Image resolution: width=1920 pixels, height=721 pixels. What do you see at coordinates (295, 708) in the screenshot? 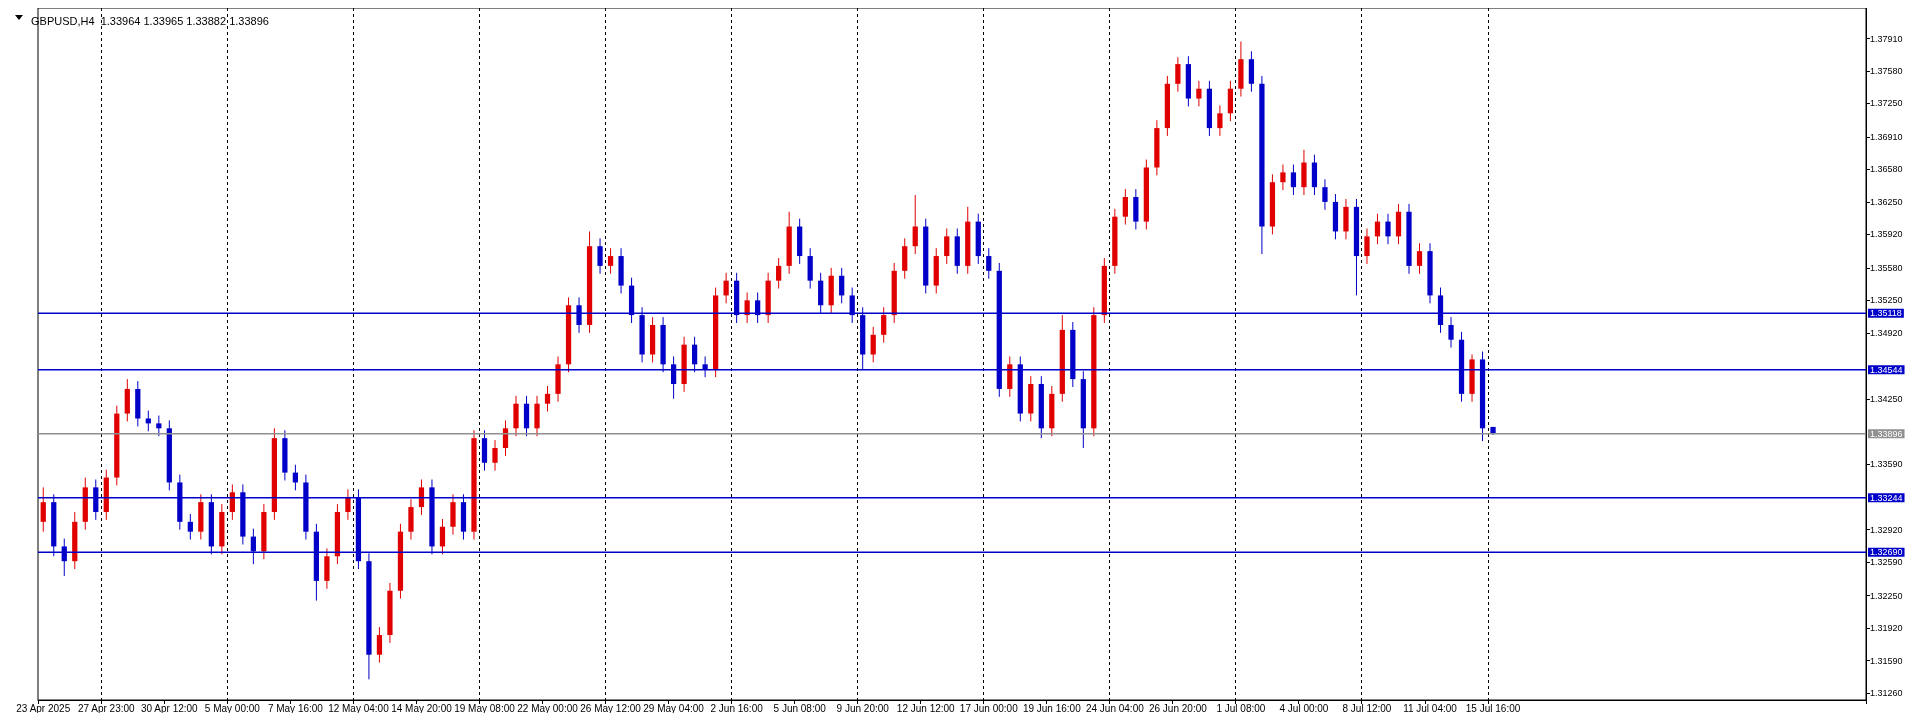
I see `x-tick-label: 7 May 16:00` at bounding box center [295, 708].